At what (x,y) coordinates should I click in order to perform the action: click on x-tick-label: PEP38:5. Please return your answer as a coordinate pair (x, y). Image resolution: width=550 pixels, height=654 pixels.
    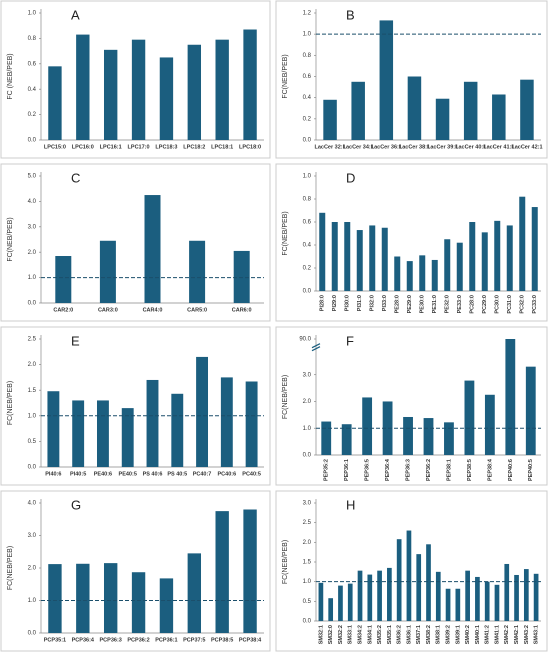
    Looking at the image, I should click on (470, 470).